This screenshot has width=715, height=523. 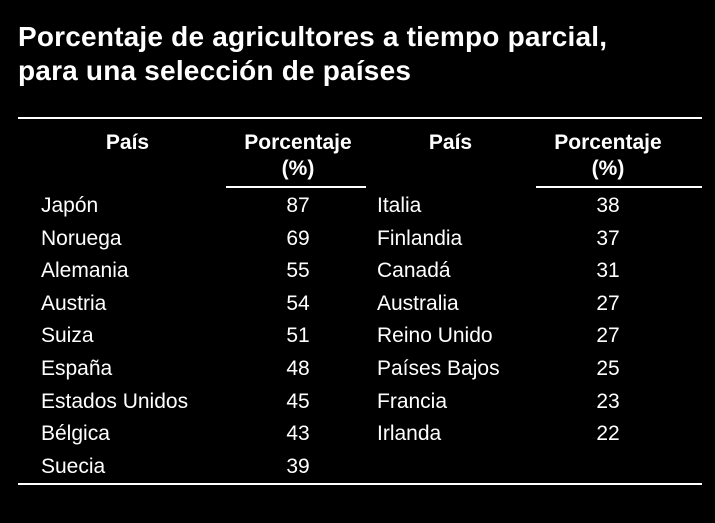 I want to click on table-row-country: Irlanda, so click(x=409, y=434).